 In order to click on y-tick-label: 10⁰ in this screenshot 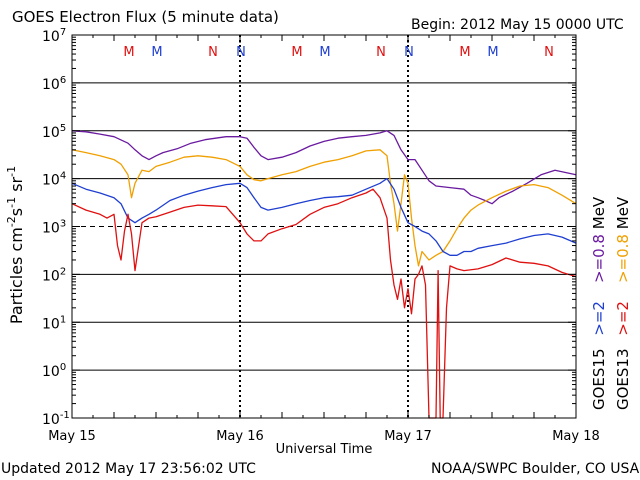, I will do `click(54, 371)`.